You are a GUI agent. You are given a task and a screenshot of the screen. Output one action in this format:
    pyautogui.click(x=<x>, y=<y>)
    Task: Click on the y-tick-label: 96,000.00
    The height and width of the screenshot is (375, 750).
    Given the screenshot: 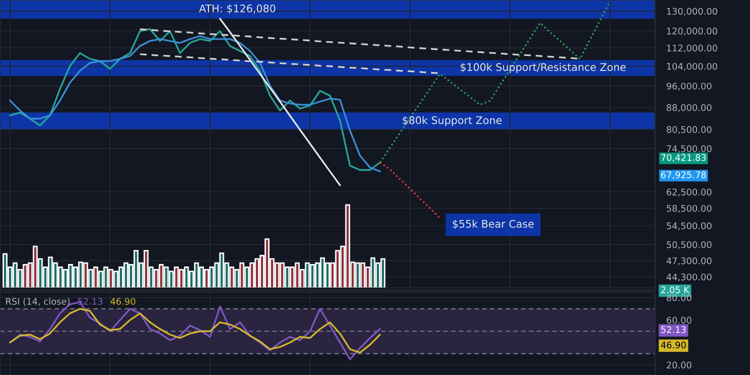 What is the action you would take?
    pyautogui.click(x=689, y=86)
    